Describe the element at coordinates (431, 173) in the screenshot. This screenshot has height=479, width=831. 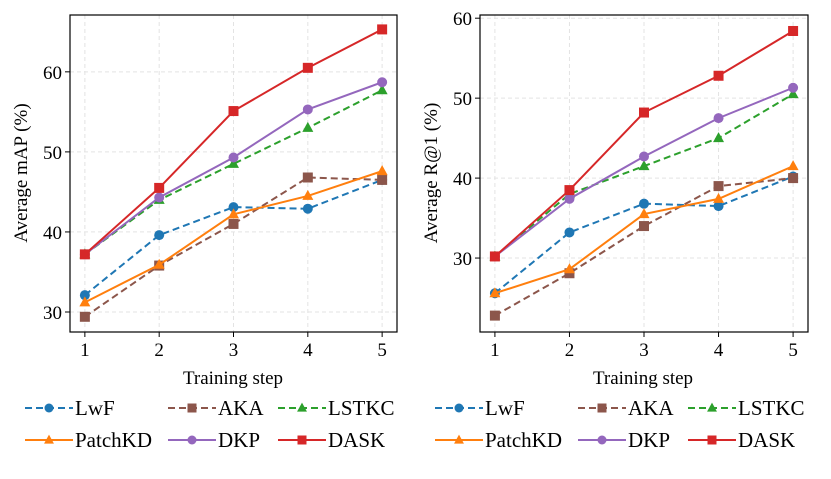
I see `y-axis-label: Average R@1 (%)` at that location.